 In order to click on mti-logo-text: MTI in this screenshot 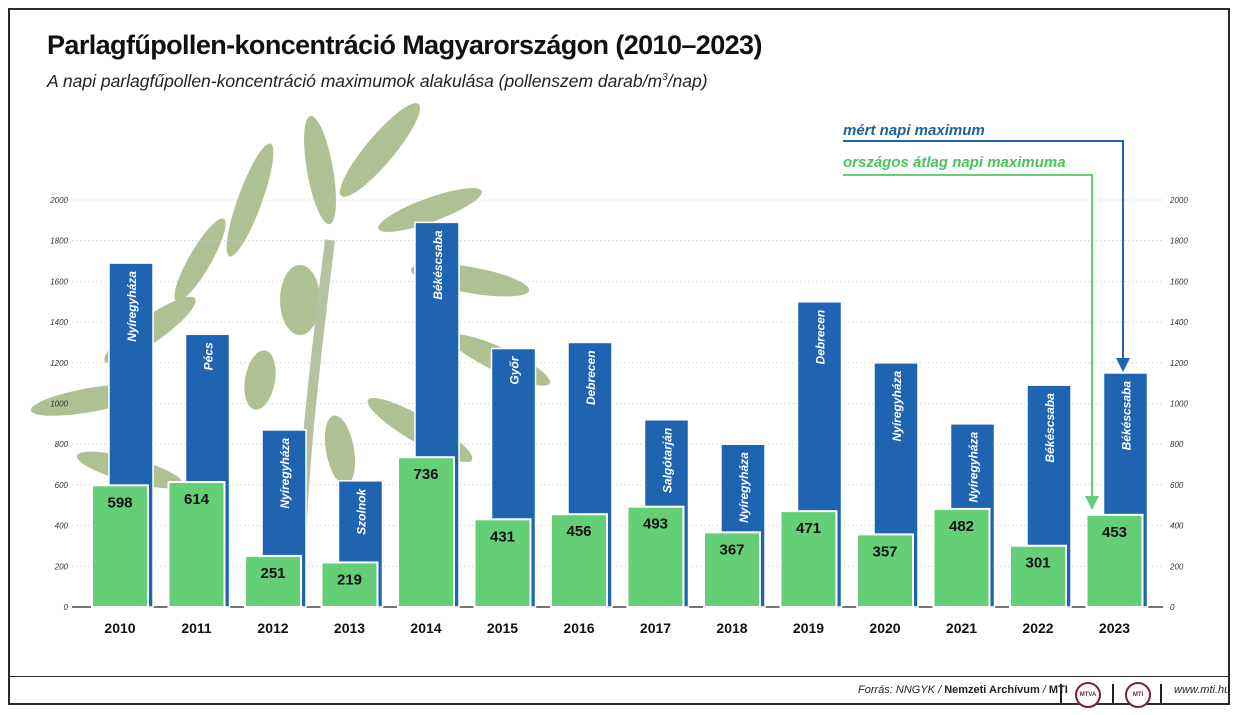, I will do `click(1138, 695)`.